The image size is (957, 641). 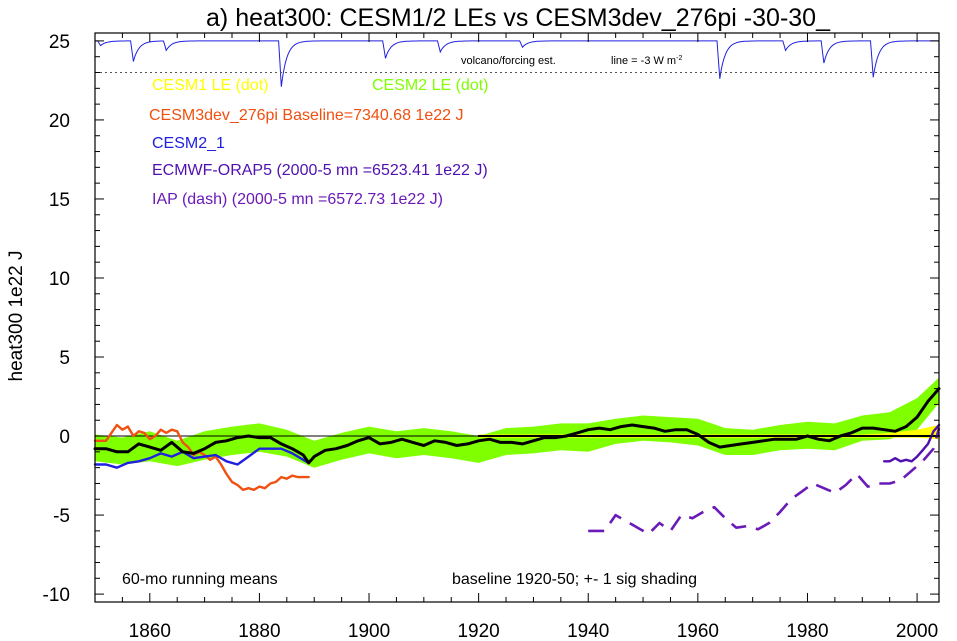 I want to click on y-tick-label: -5, so click(x=61, y=516).